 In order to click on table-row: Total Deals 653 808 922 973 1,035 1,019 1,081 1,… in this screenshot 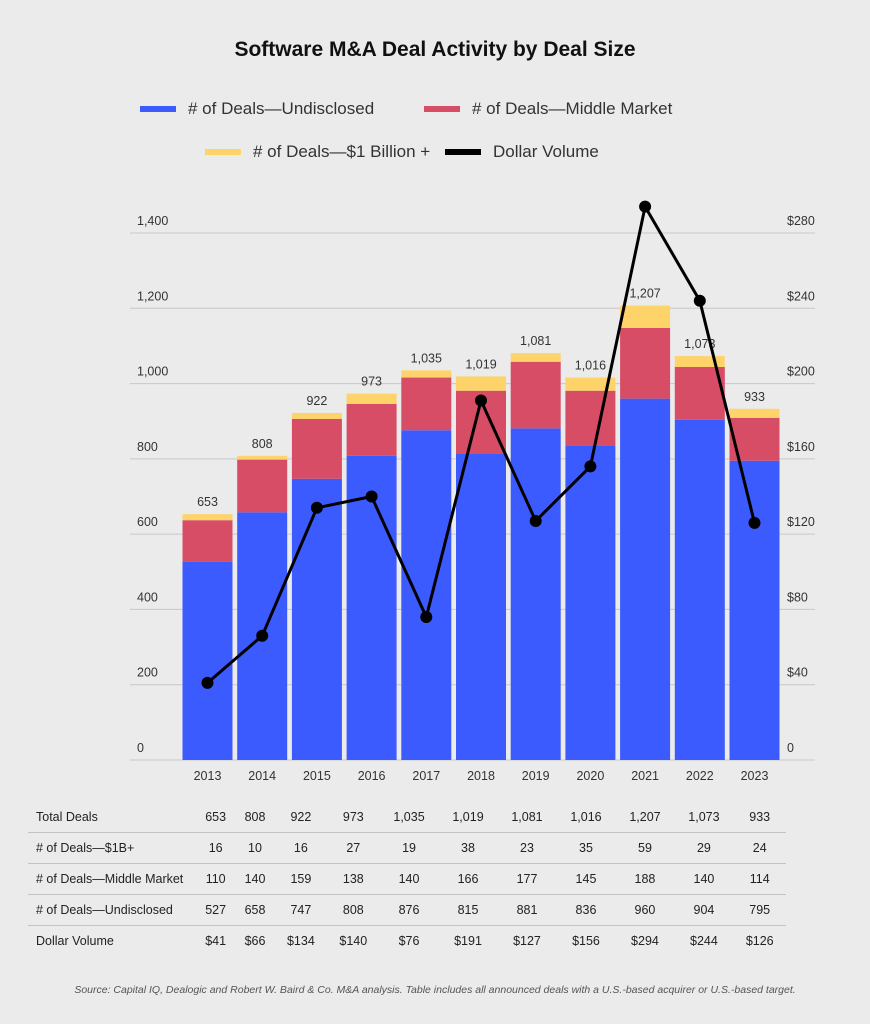, I will do `click(407, 817)`.